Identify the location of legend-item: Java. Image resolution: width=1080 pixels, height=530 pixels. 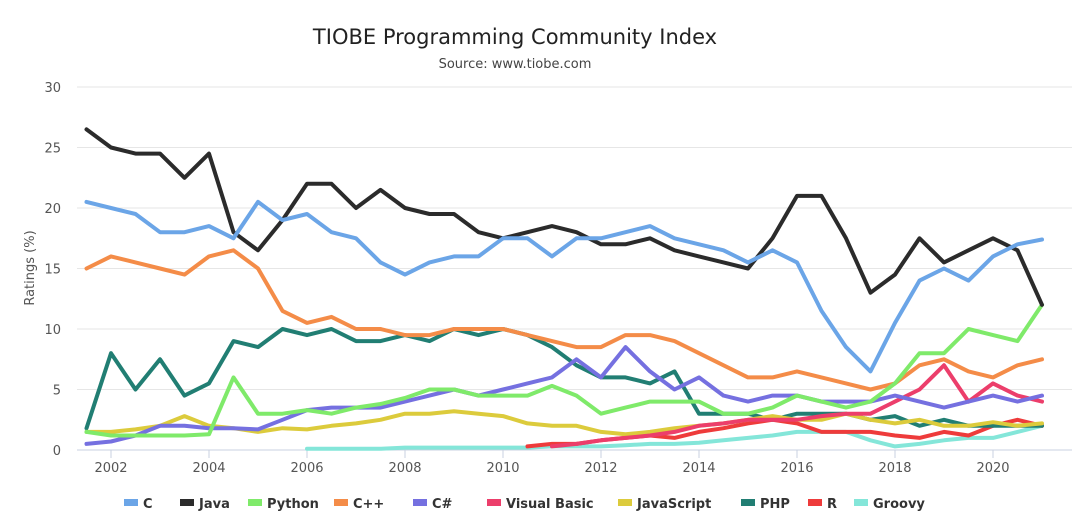
(205, 504).